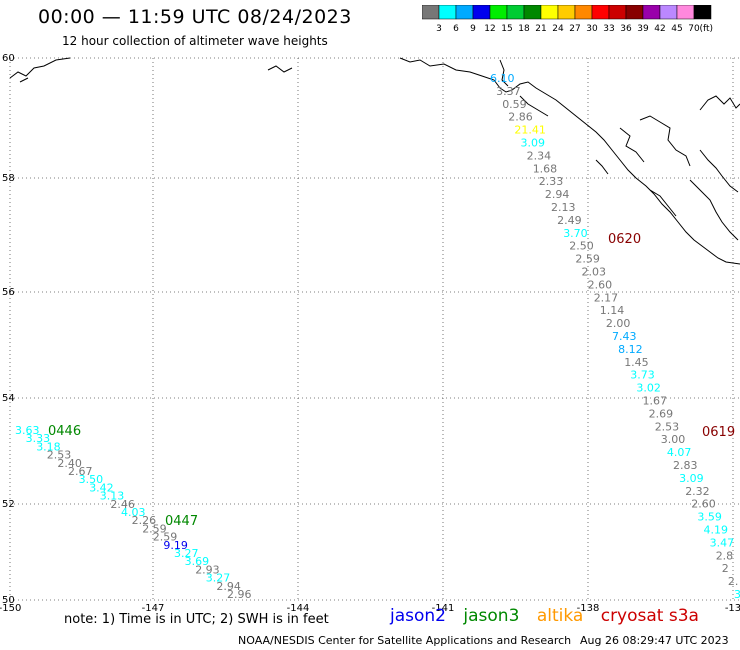  Describe the element at coordinates (655, 401) in the screenshot. I see `wave-height-label: 1.67` at that location.